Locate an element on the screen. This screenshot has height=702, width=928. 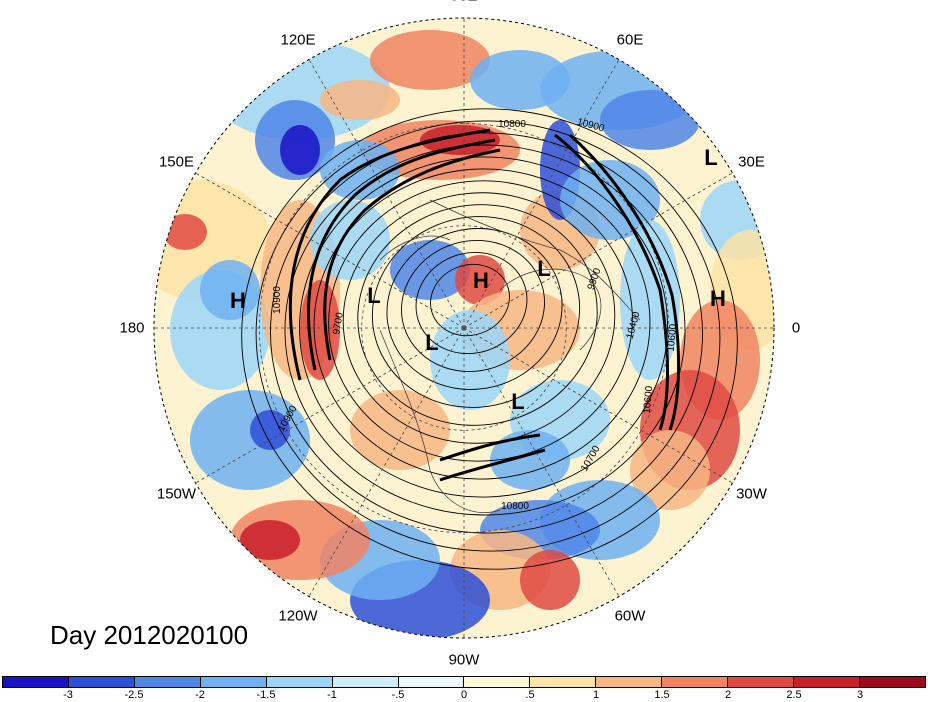
colorbar is located at coordinates (464, 682).